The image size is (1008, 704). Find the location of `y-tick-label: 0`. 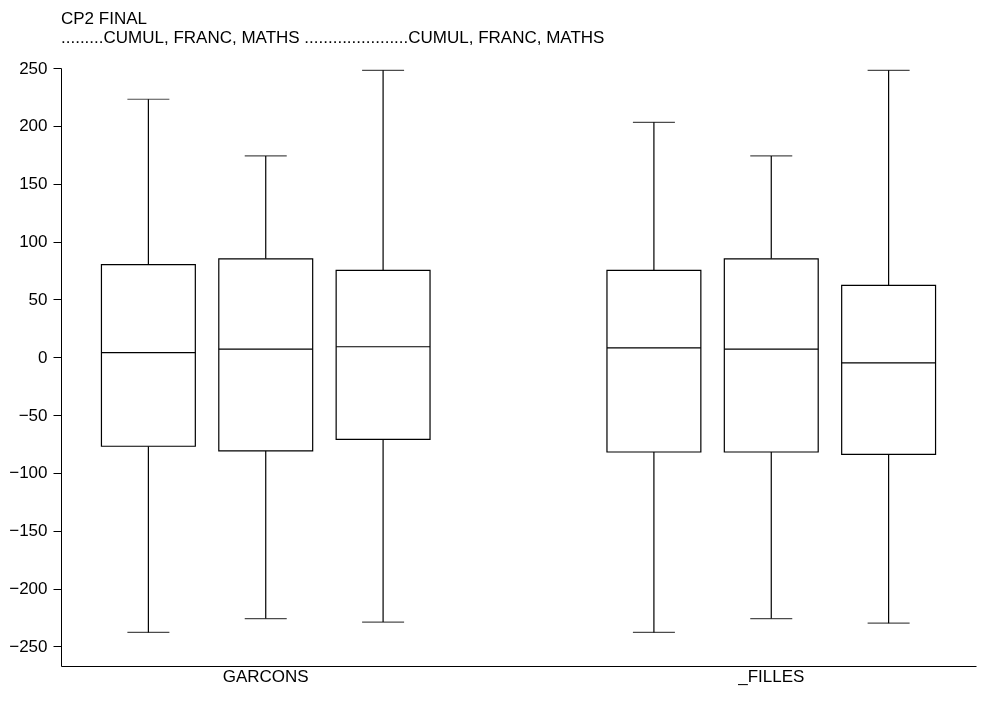

y-tick-label: 0 is located at coordinates (43, 357).